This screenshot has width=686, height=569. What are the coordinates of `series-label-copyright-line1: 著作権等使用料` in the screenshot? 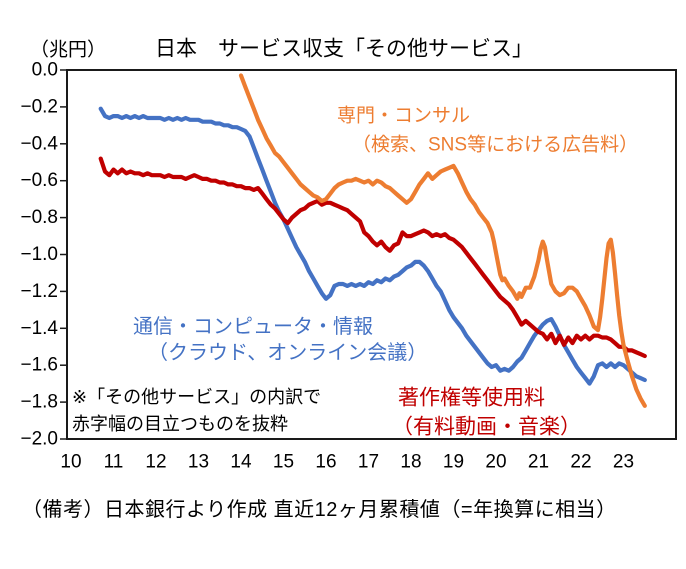 It's located at (471, 398).